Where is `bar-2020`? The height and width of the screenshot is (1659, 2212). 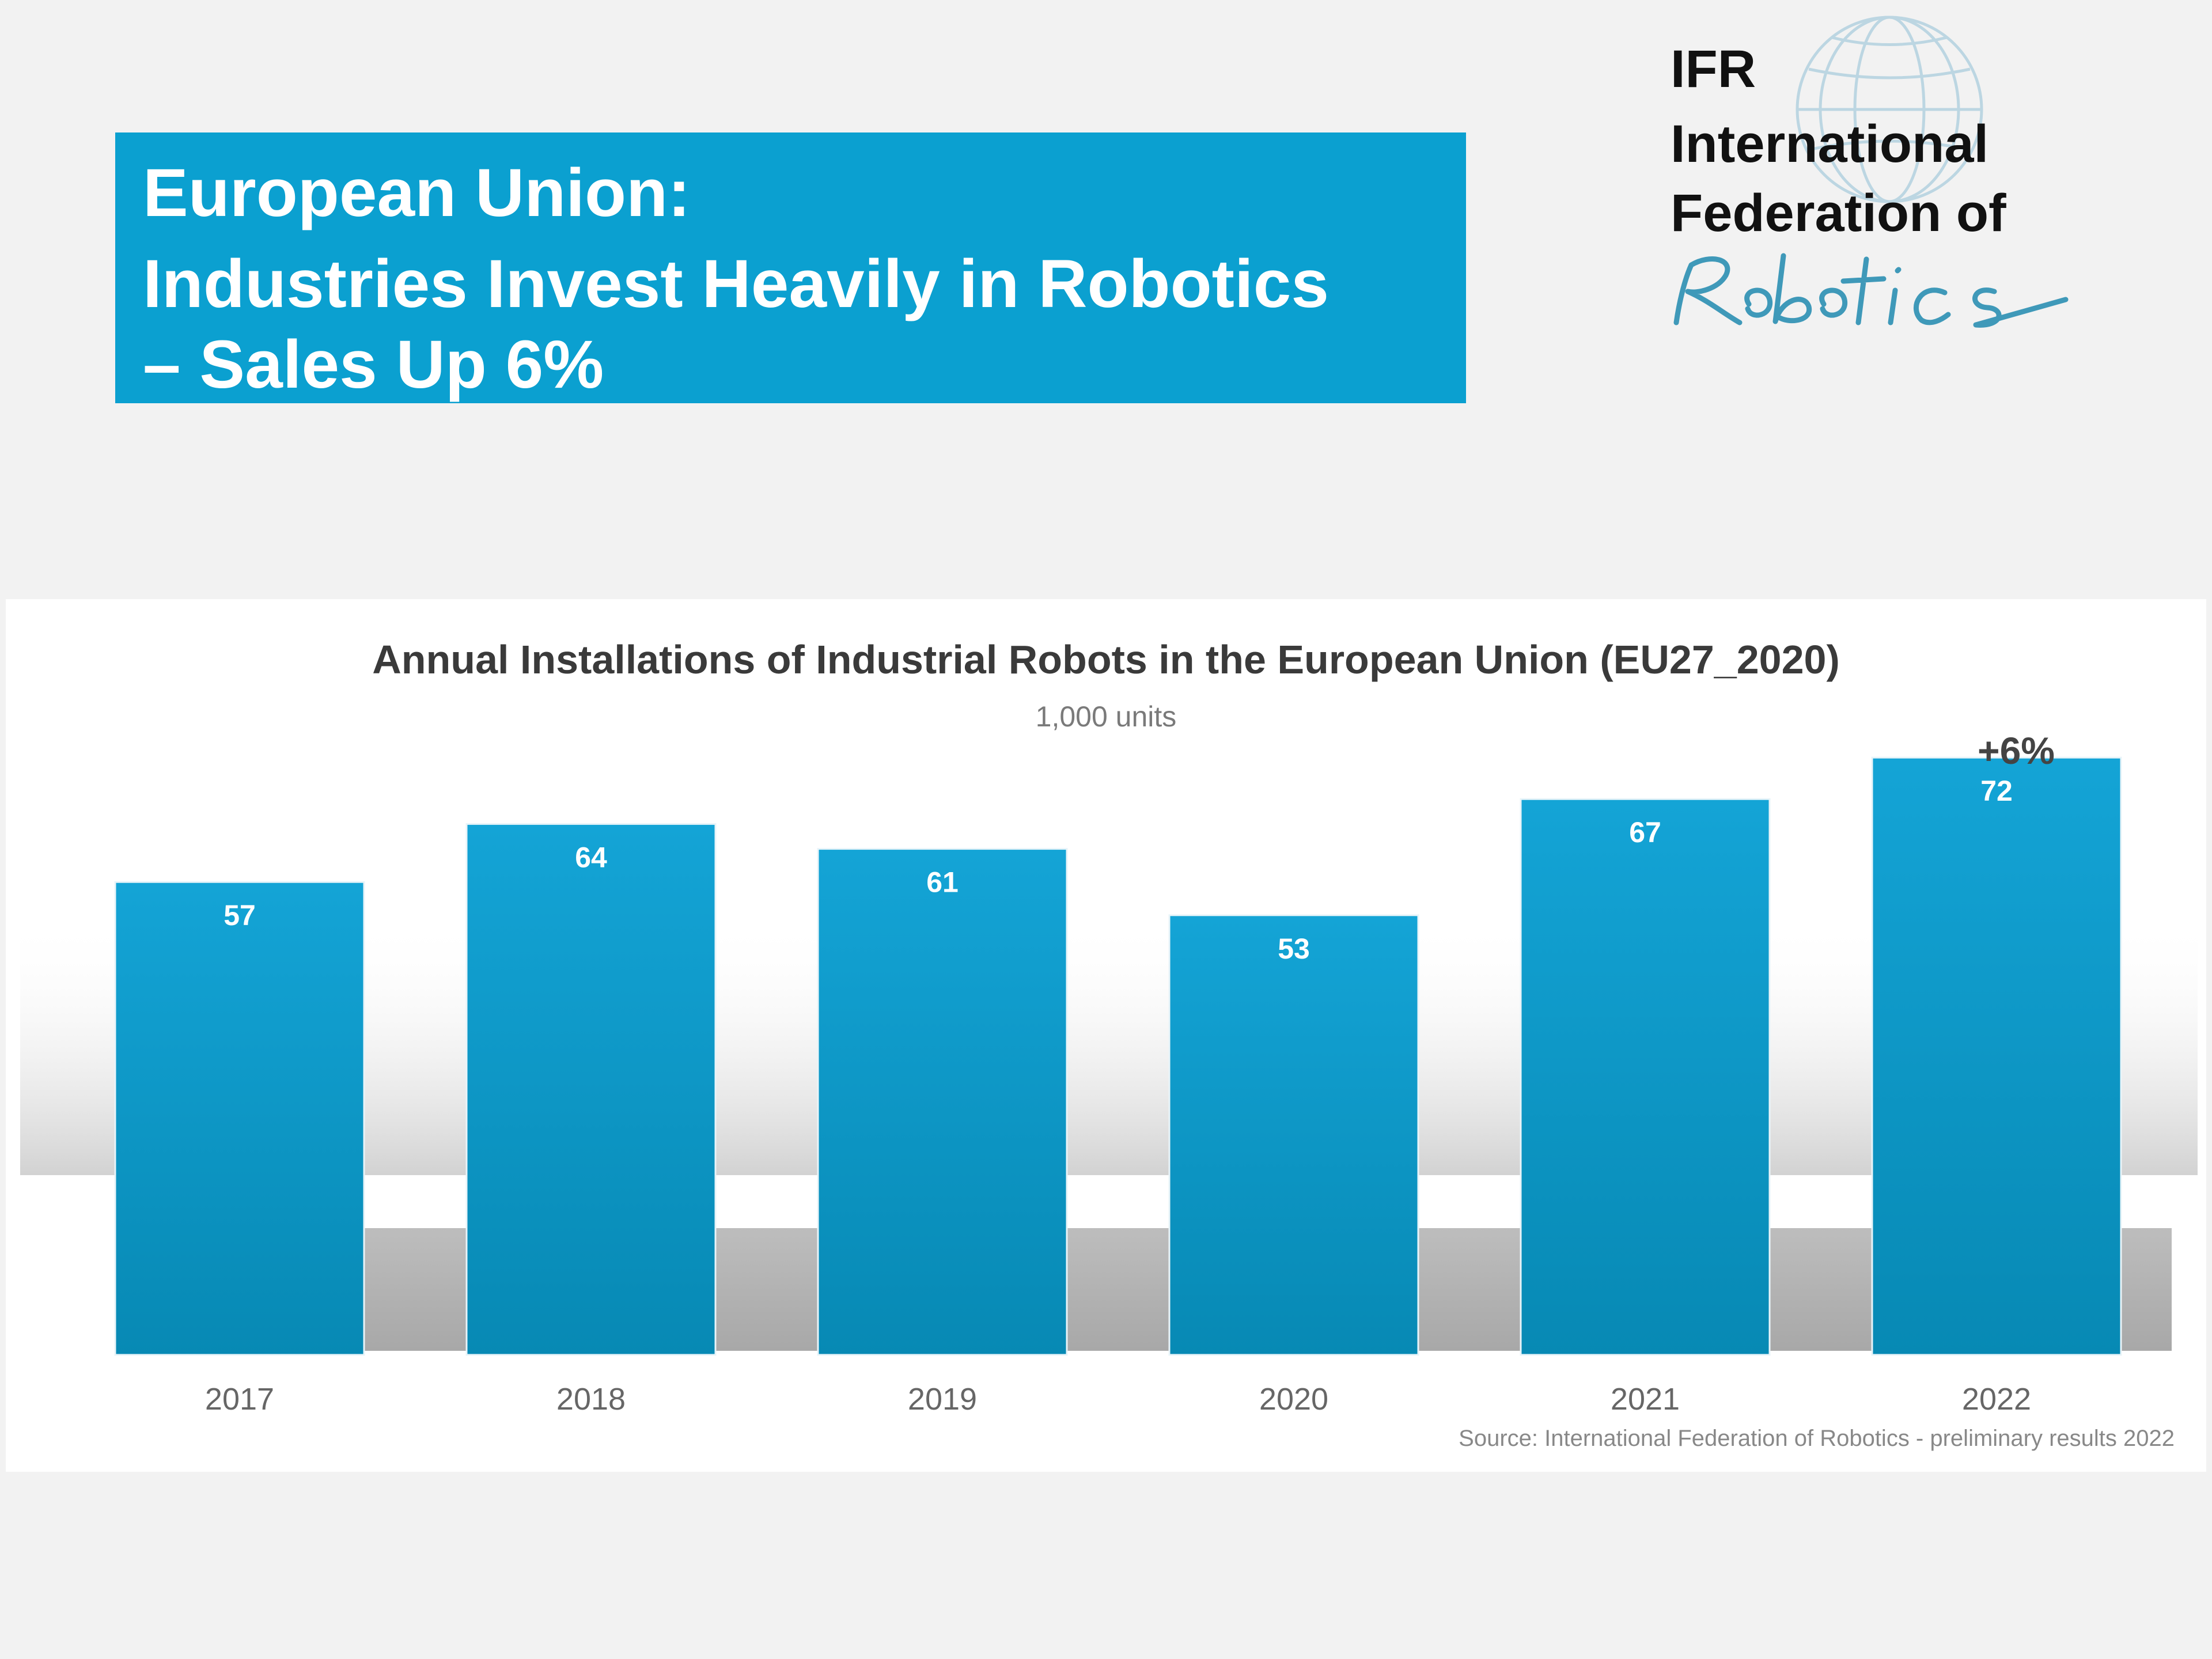 bar-2020 is located at coordinates (1293, 1135).